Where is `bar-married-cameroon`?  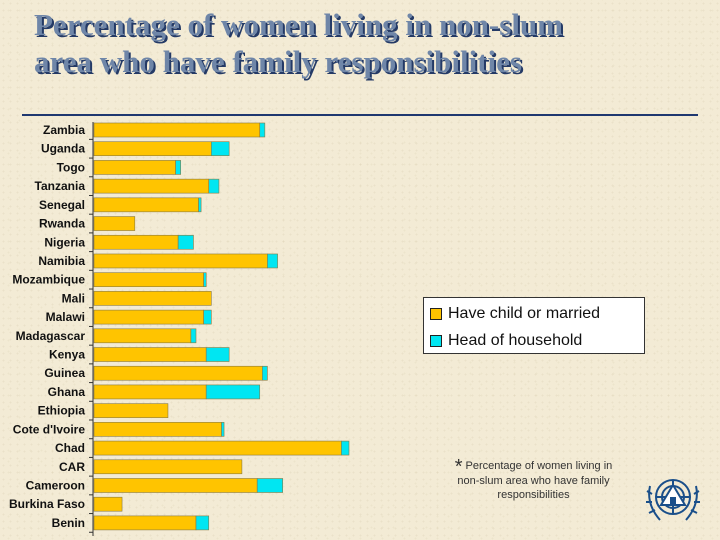
bar-married-cameroon is located at coordinates (175, 485).